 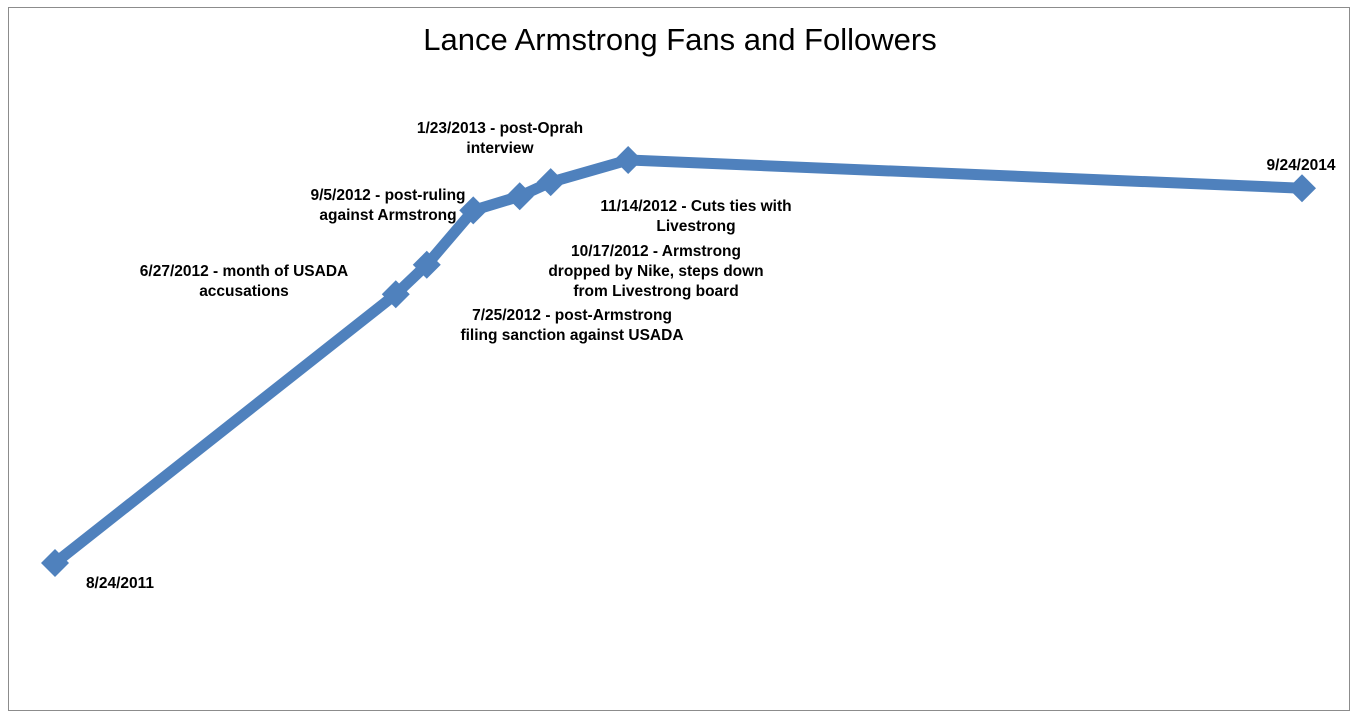 What do you see at coordinates (500, 148) in the screenshot?
I see `data-label-line: interview` at bounding box center [500, 148].